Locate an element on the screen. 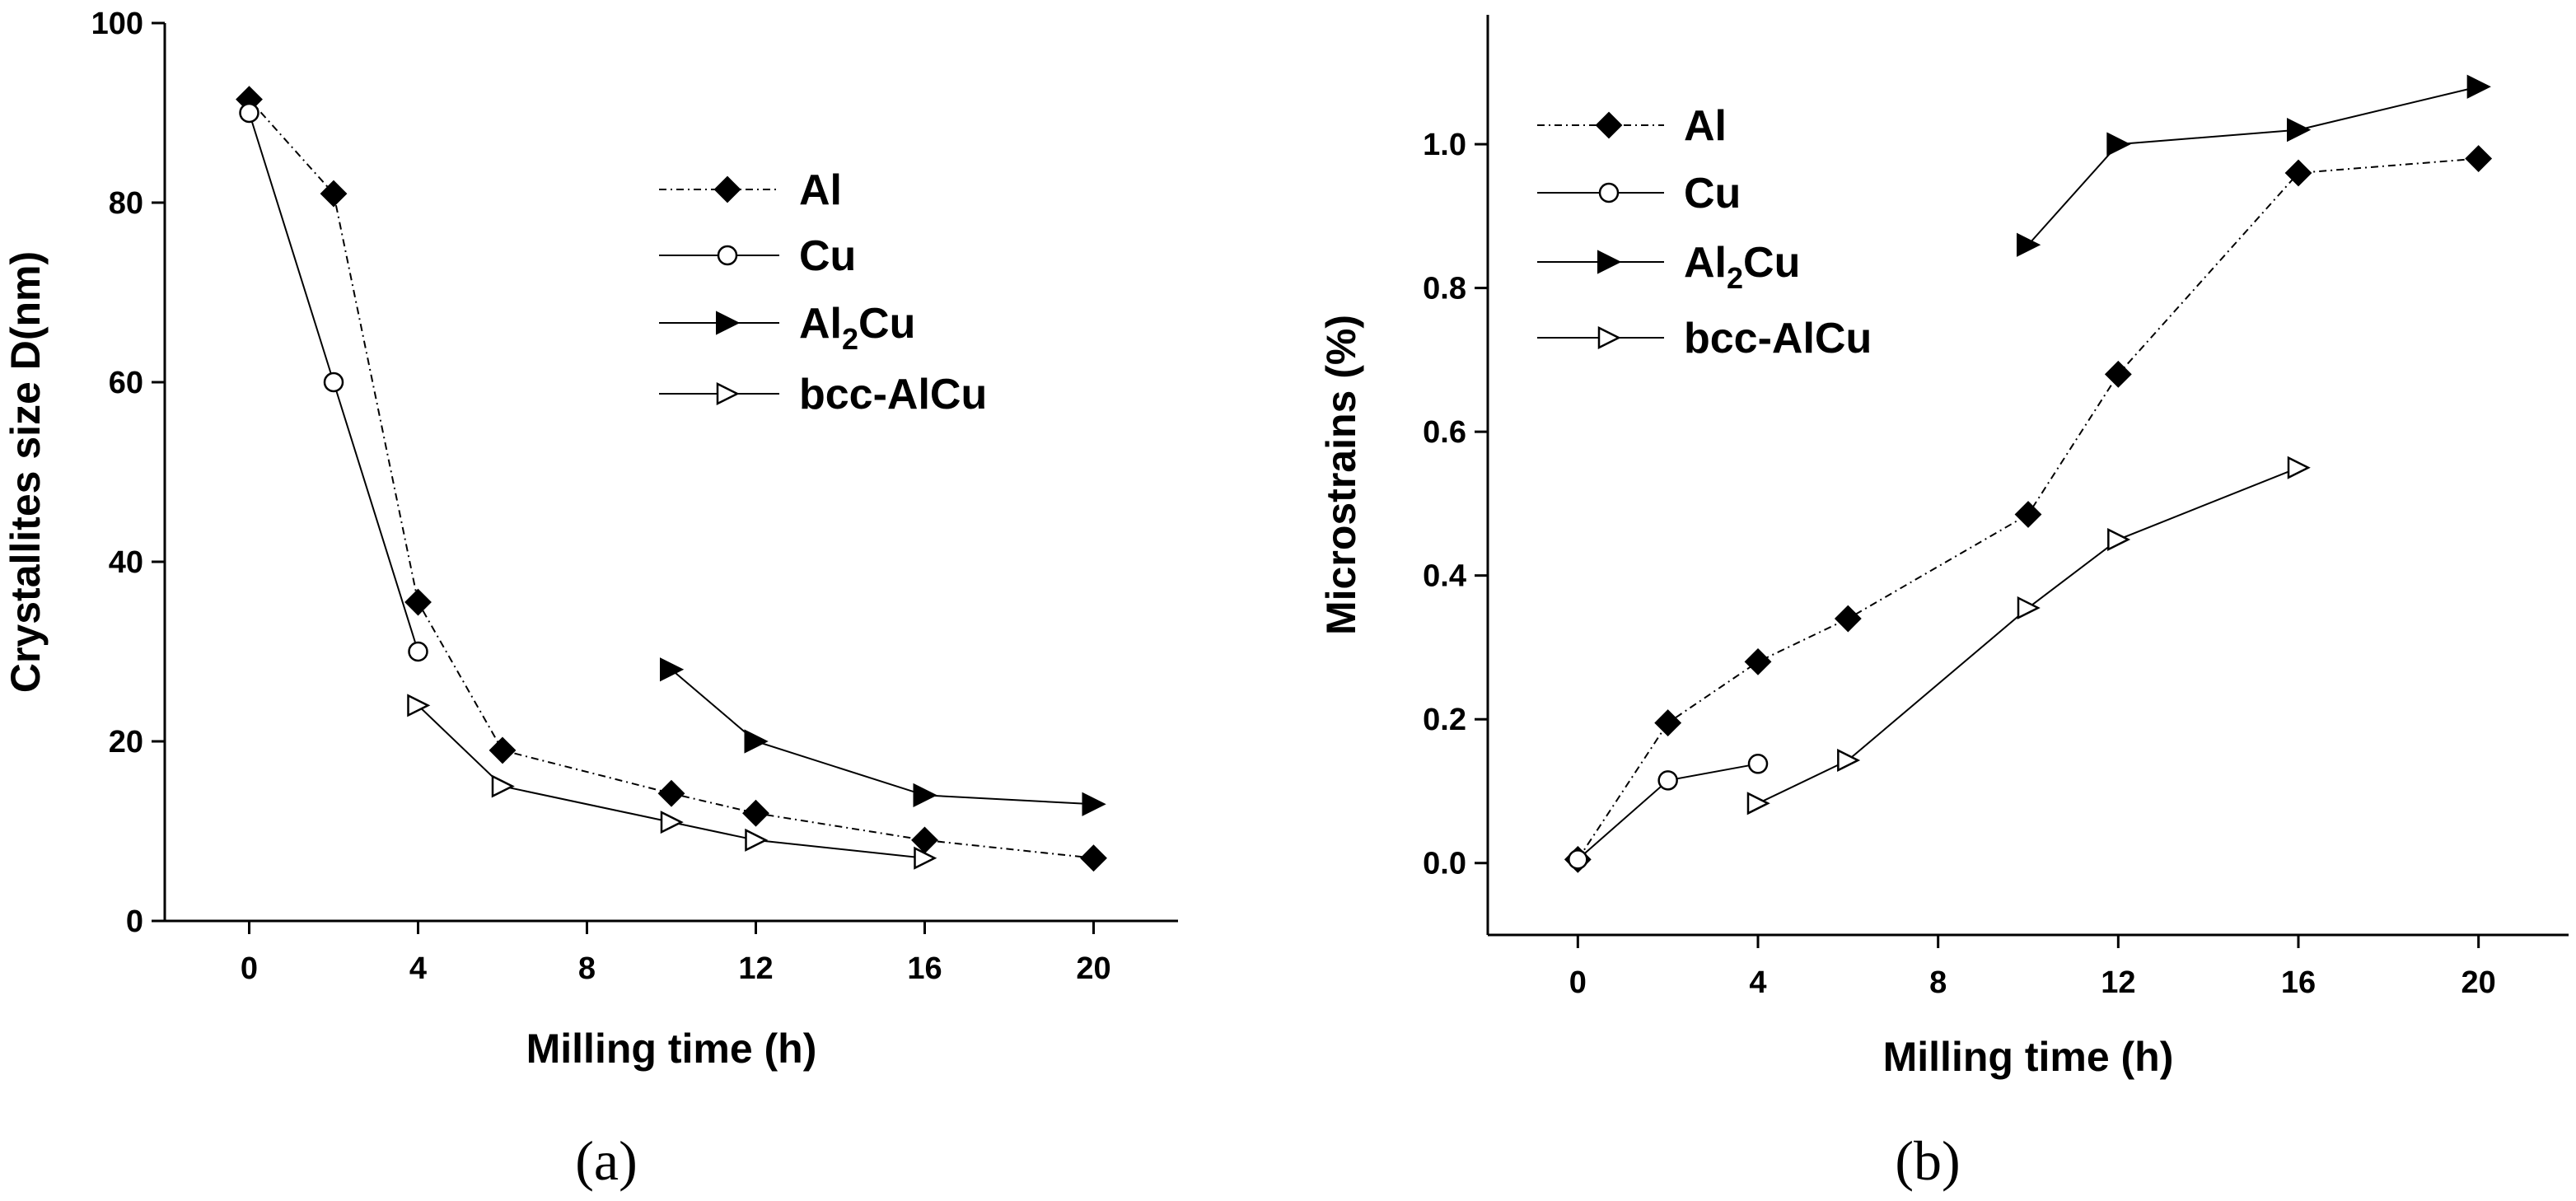  y-tick-label: 0.6 is located at coordinates (1444, 432).